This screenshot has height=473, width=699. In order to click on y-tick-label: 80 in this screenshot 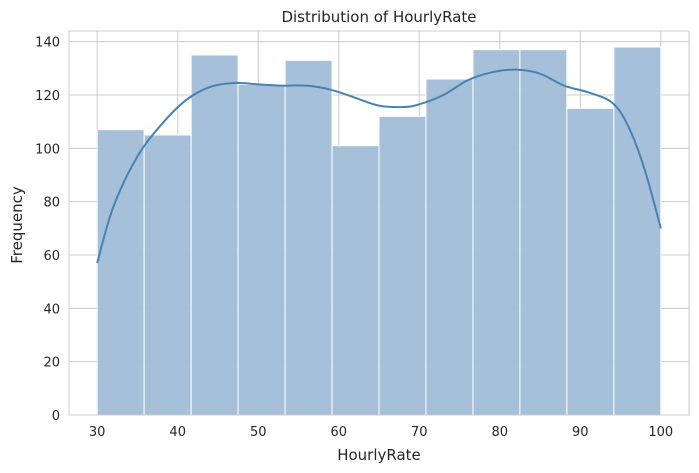, I will do `click(51, 203)`.